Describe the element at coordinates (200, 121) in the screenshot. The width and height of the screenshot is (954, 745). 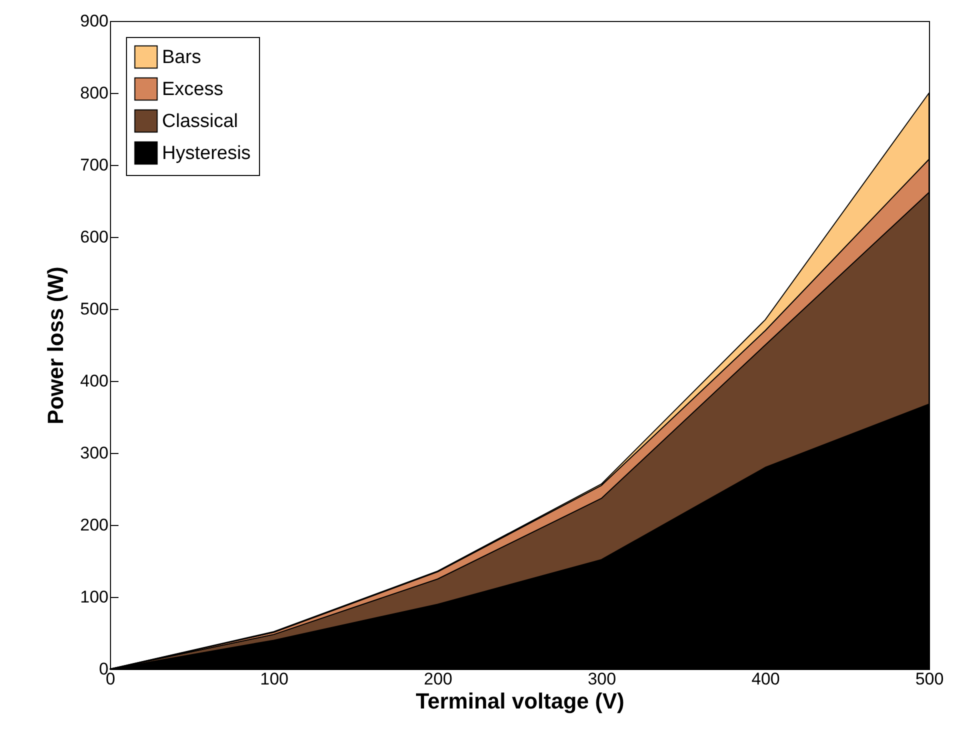
I see `legend-label: Classical` at that location.